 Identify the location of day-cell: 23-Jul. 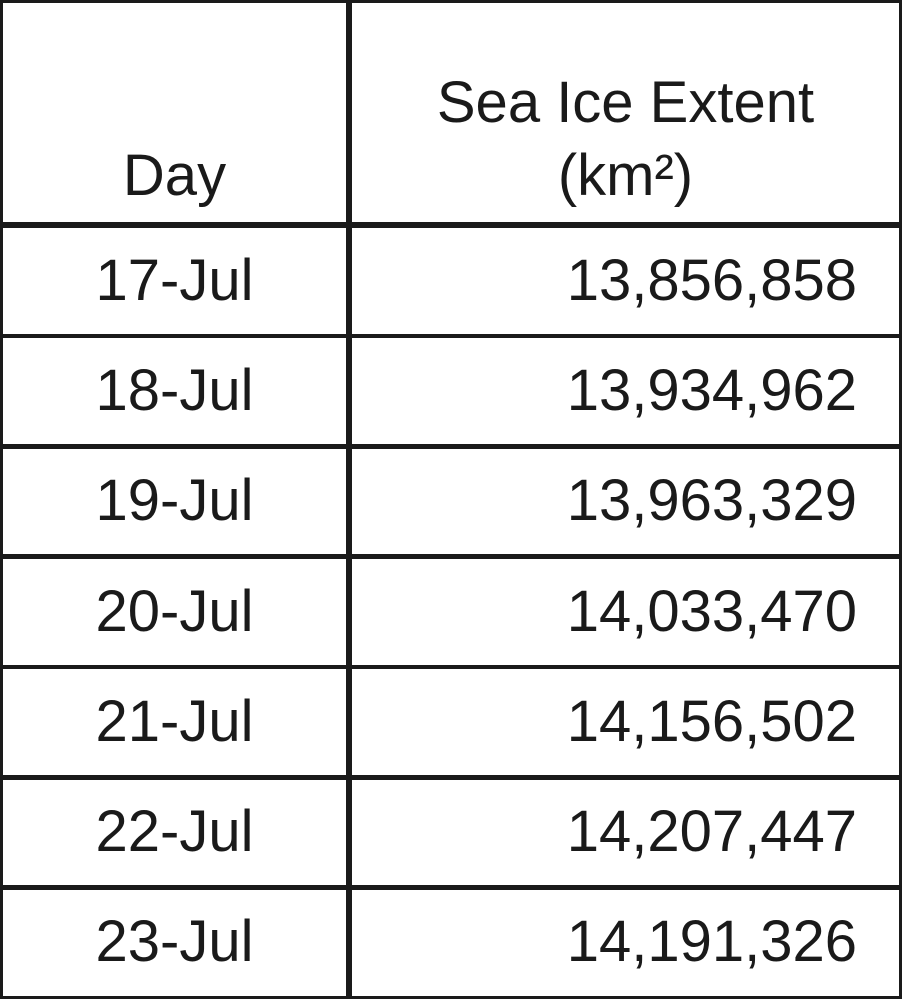
(174, 942).